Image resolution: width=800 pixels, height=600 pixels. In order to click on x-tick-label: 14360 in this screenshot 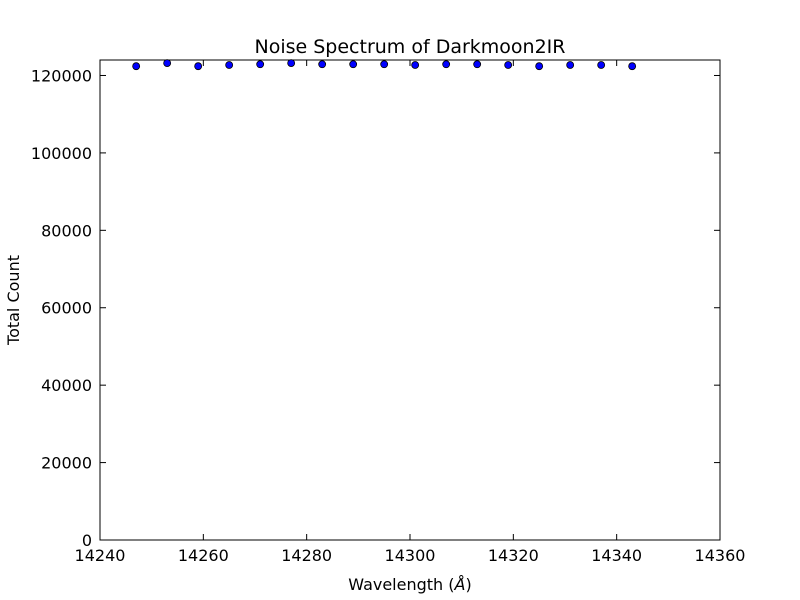, I will do `click(720, 555)`.